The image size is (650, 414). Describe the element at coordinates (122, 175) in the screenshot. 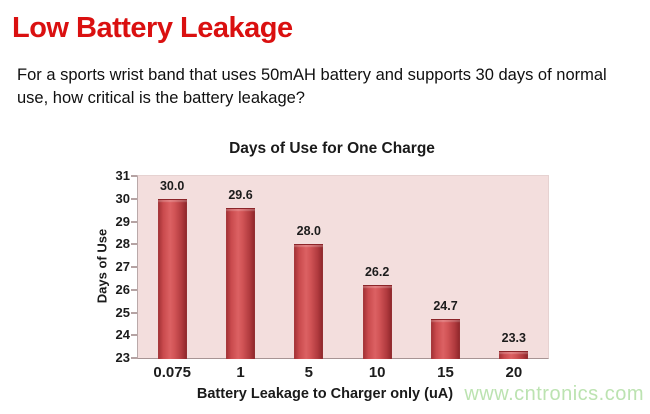

I see `y-tick-label: 31` at that location.